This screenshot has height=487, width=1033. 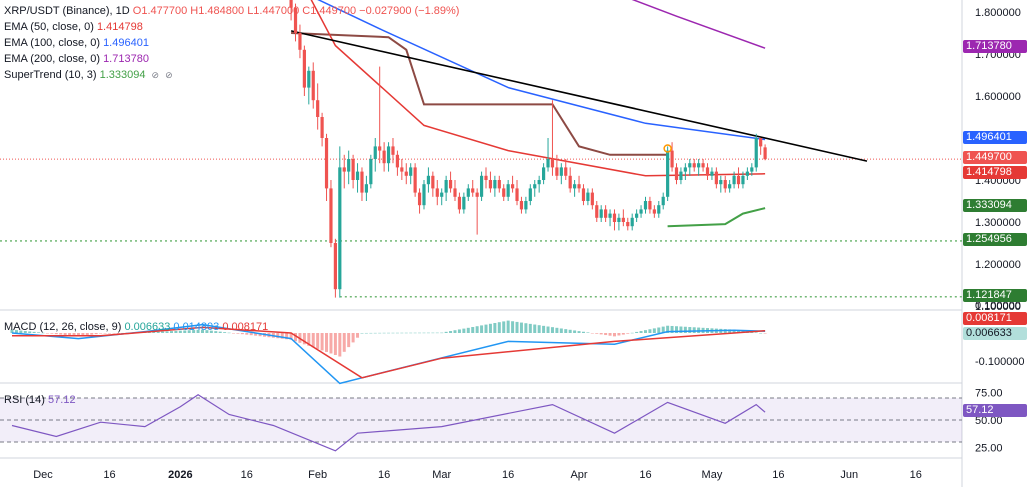 I want to click on legend-ema100-value: 1.496401, so click(x=126, y=43).